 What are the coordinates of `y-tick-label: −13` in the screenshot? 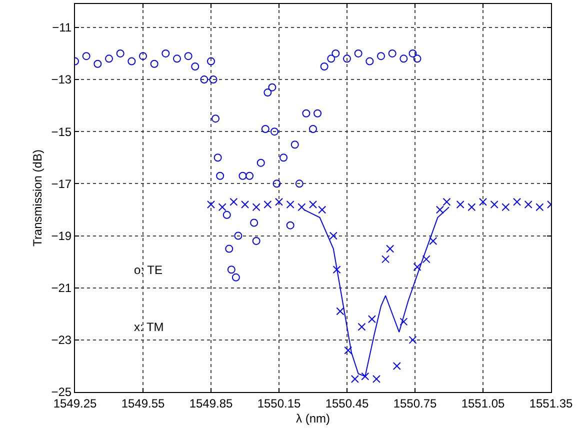 It's located at (61, 79).